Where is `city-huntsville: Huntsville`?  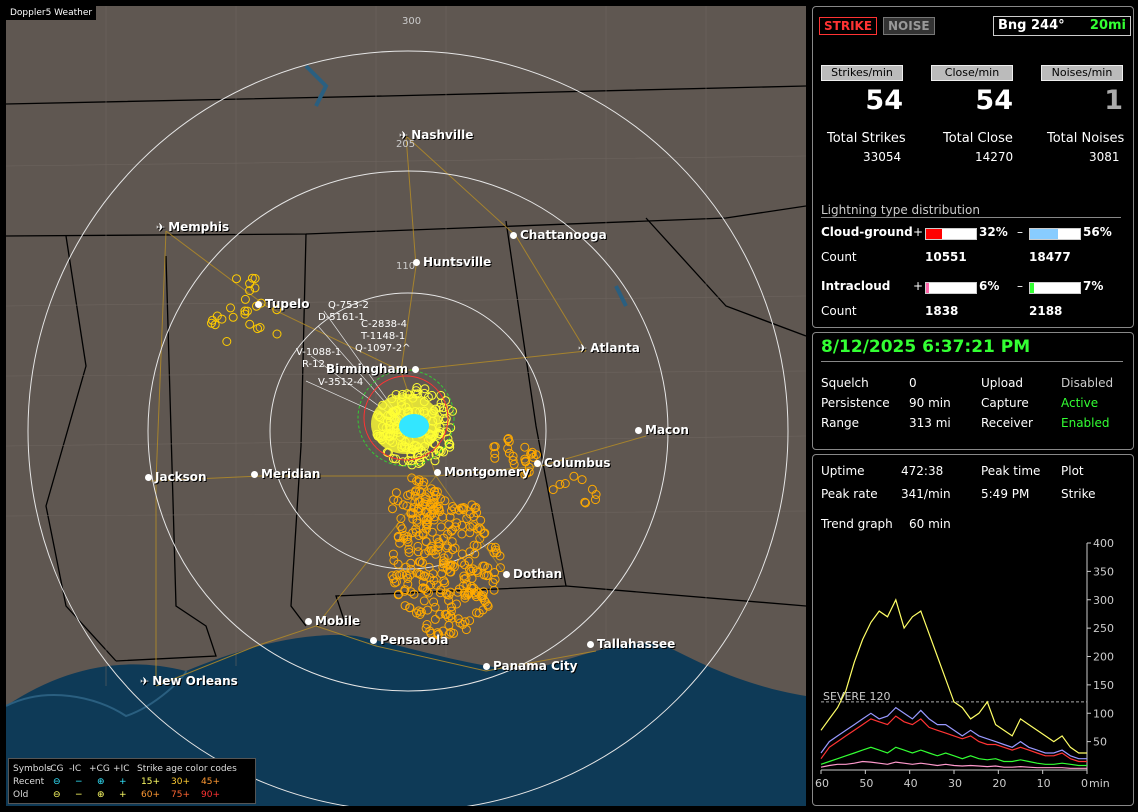
city-huntsville: Huntsville is located at coordinates (452, 262).